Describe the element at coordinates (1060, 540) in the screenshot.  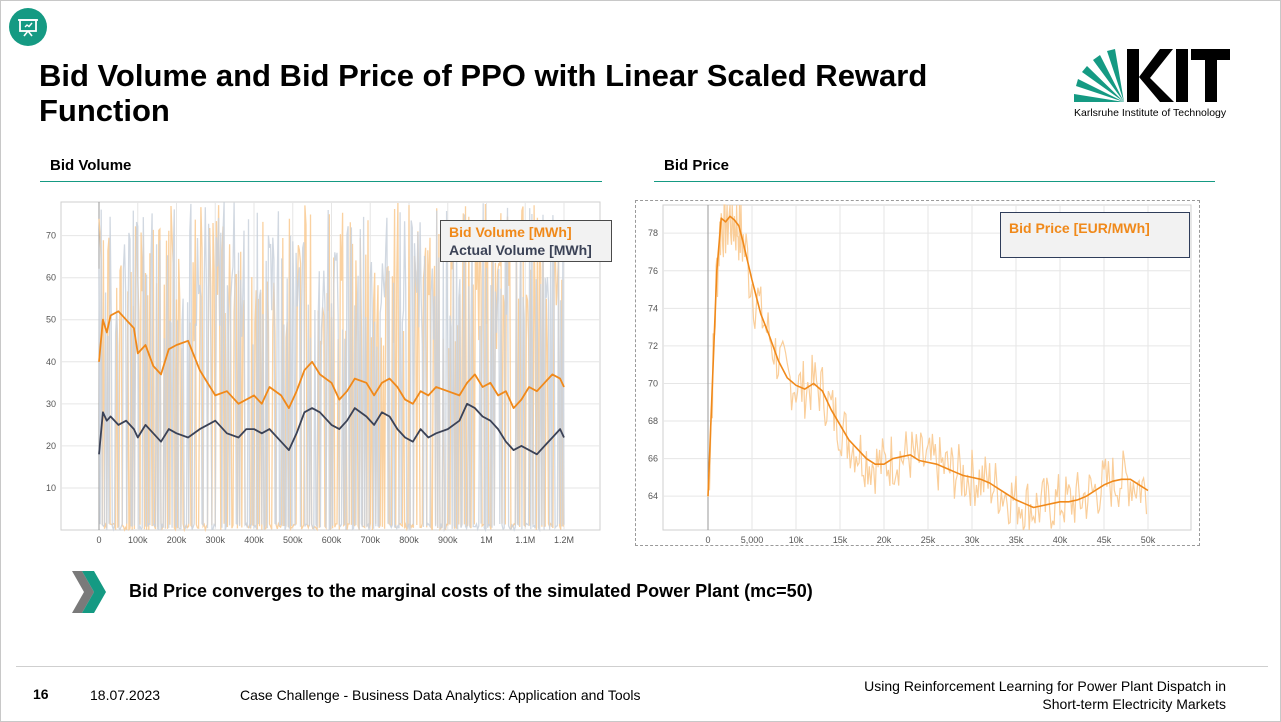
I see `x-tick-label: 40k` at that location.